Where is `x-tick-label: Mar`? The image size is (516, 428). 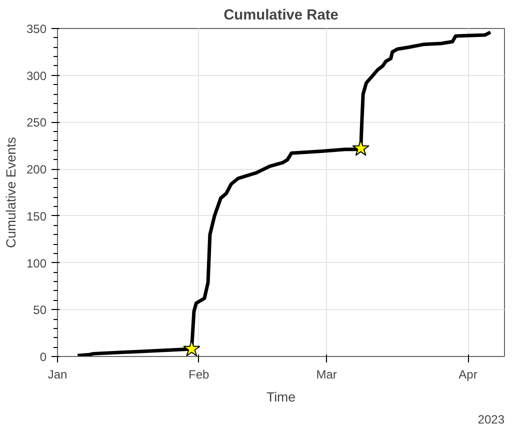
x-tick-label: Mar is located at coordinates (326, 375).